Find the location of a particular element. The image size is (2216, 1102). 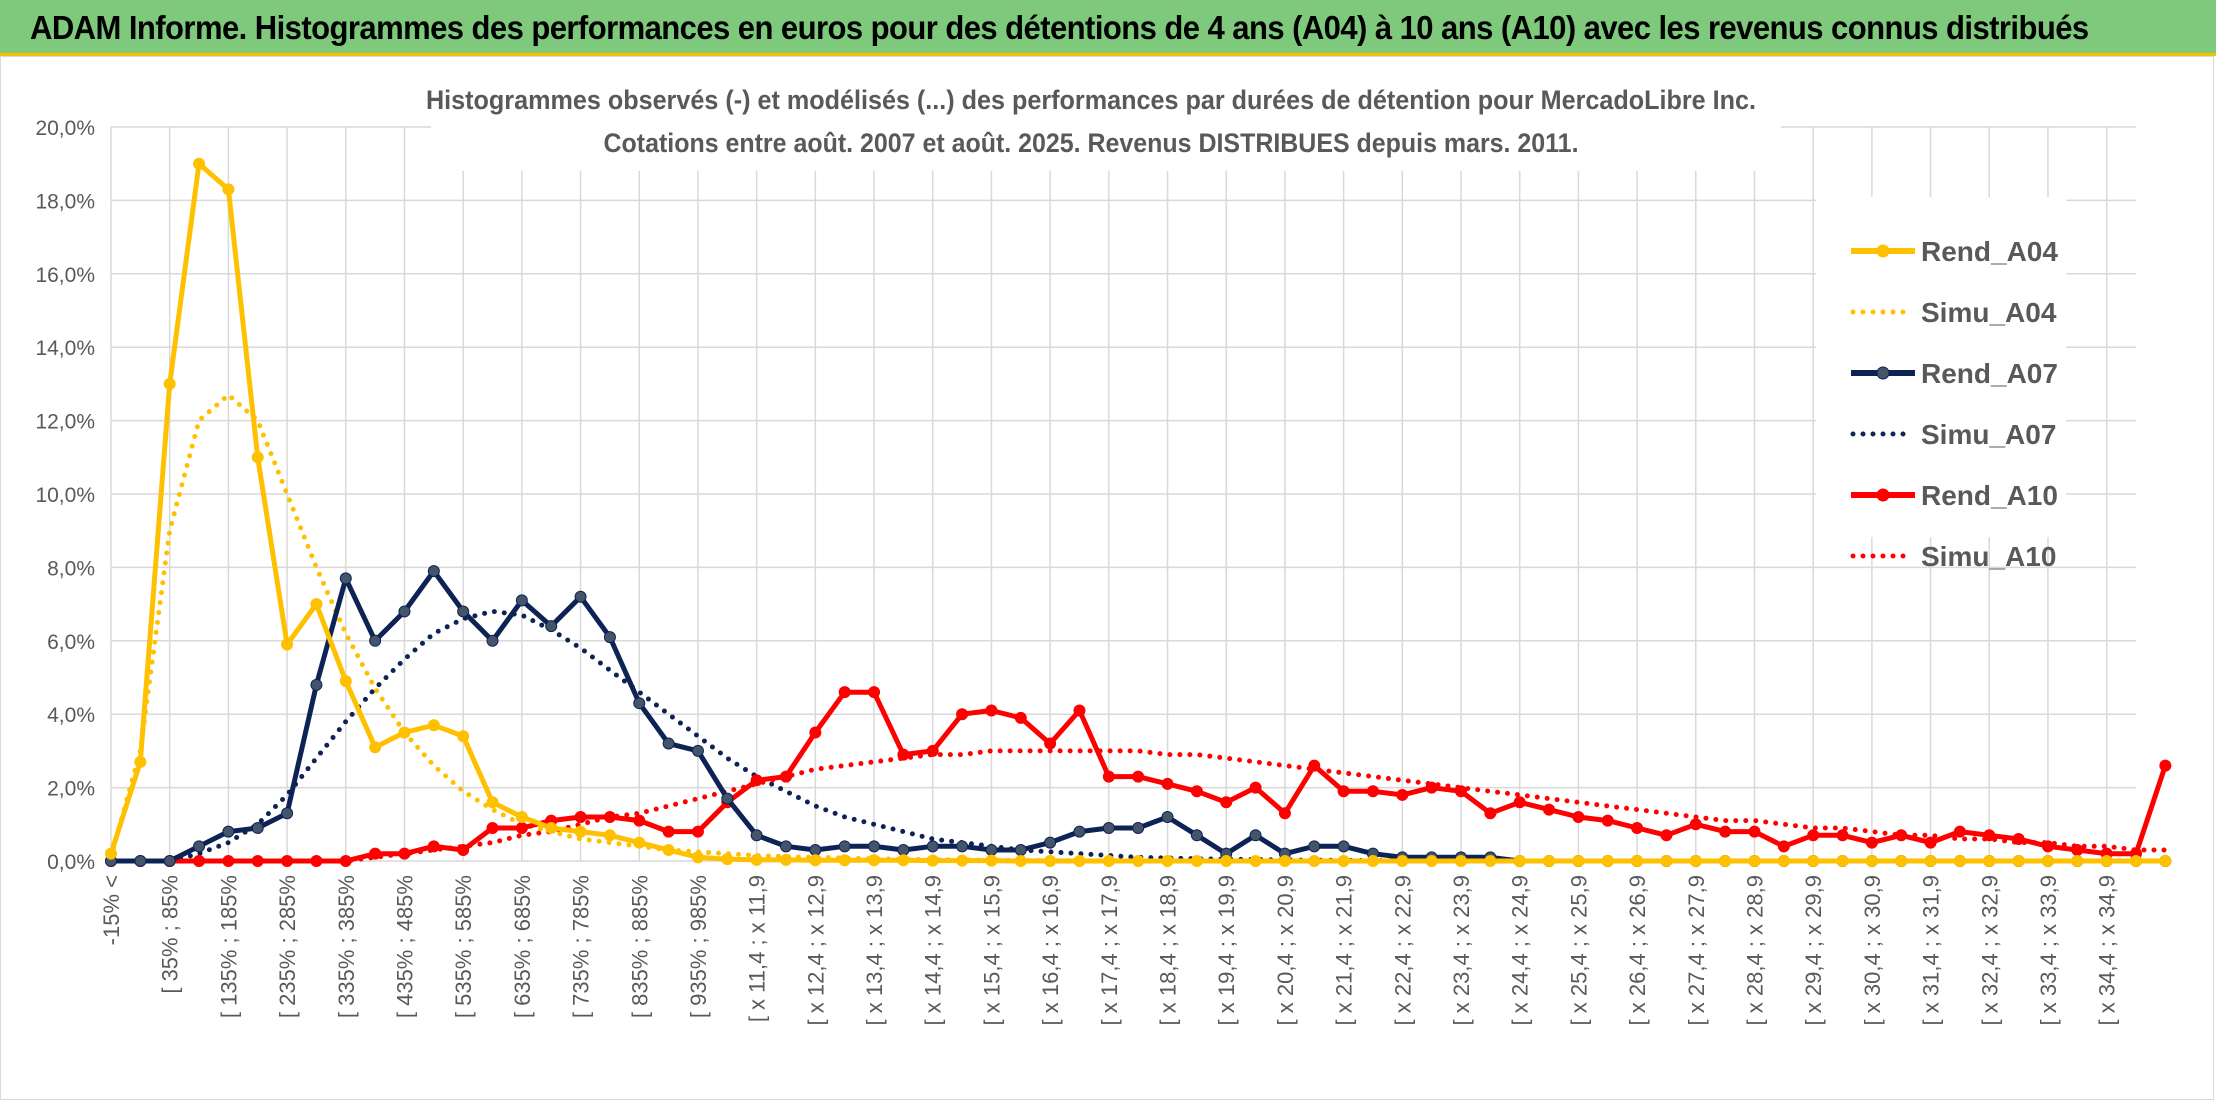

x-tick-label: [ x 13,4 ; x 13,9 is located at coordinates (874, 950).